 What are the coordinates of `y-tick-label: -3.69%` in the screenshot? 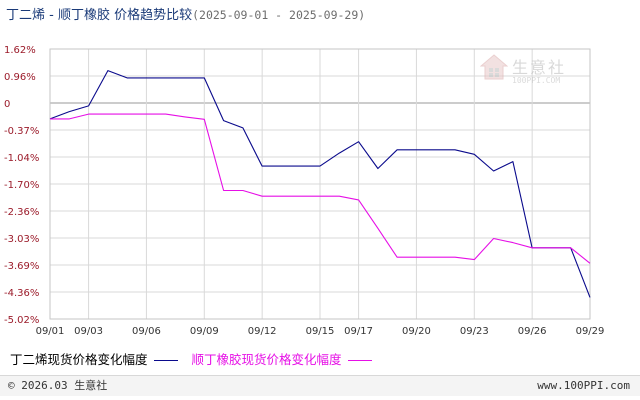 It's located at (21, 266).